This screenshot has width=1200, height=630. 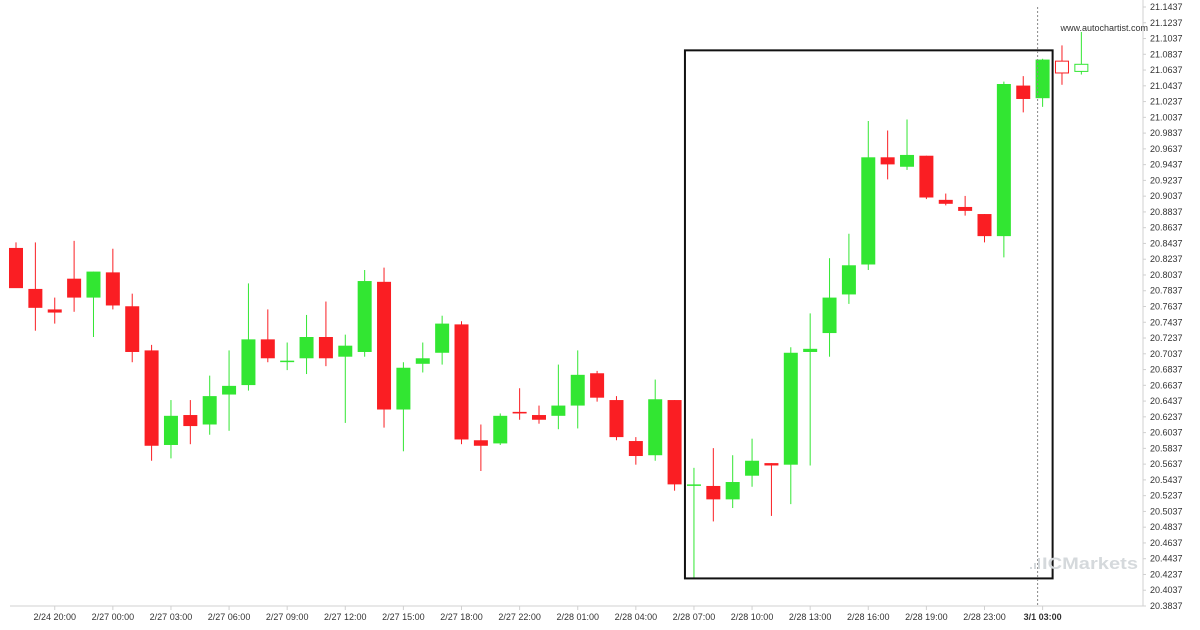 I want to click on y-tick-label: 20.6037, so click(x=1166, y=433).